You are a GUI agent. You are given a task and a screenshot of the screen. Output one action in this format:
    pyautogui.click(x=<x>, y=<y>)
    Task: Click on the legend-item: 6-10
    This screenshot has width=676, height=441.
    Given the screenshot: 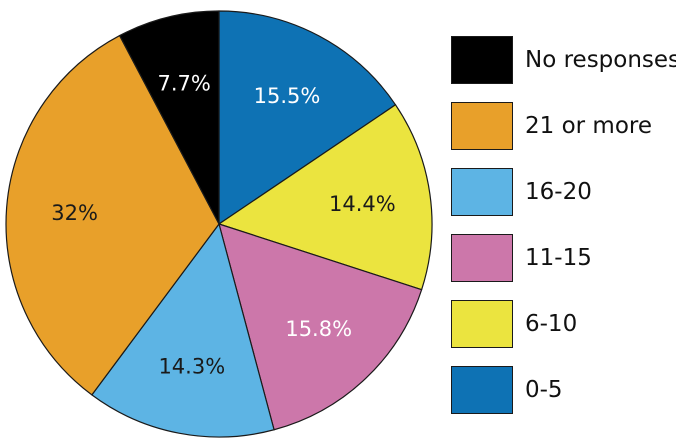 What is the action you would take?
    pyautogui.click(x=563, y=324)
    